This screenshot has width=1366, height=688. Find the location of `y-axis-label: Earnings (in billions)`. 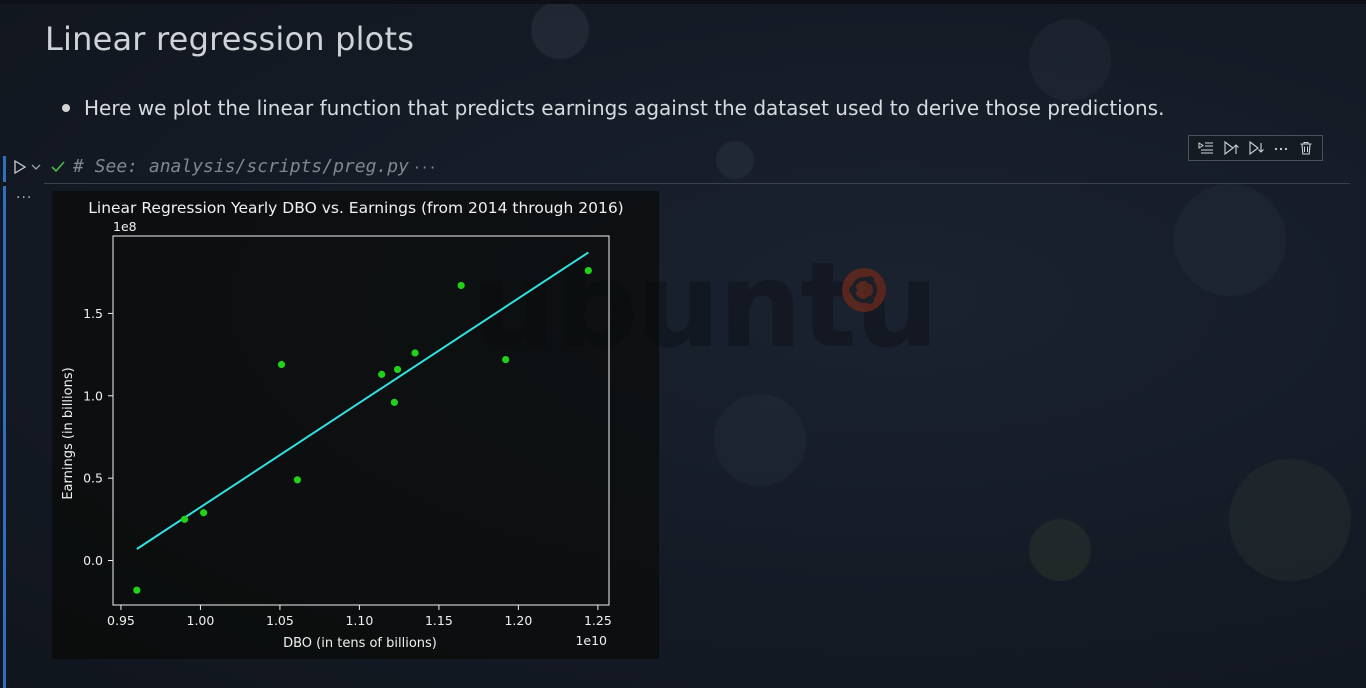

y-axis-label: Earnings (in billions) is located at coordinates (68, 433).